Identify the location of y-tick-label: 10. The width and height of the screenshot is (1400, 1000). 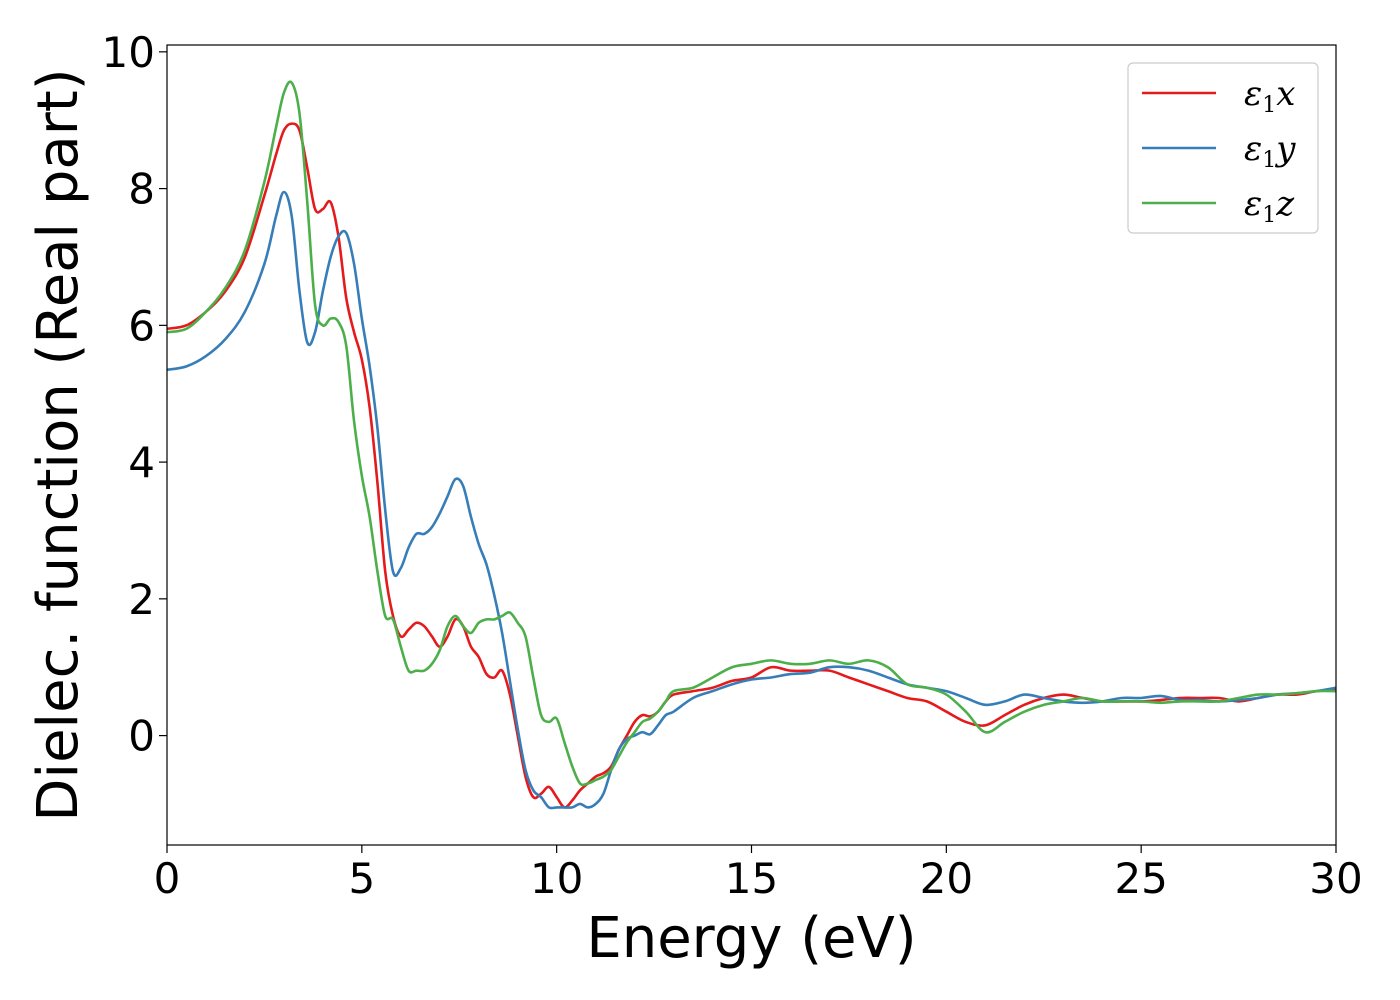
(128, 52).